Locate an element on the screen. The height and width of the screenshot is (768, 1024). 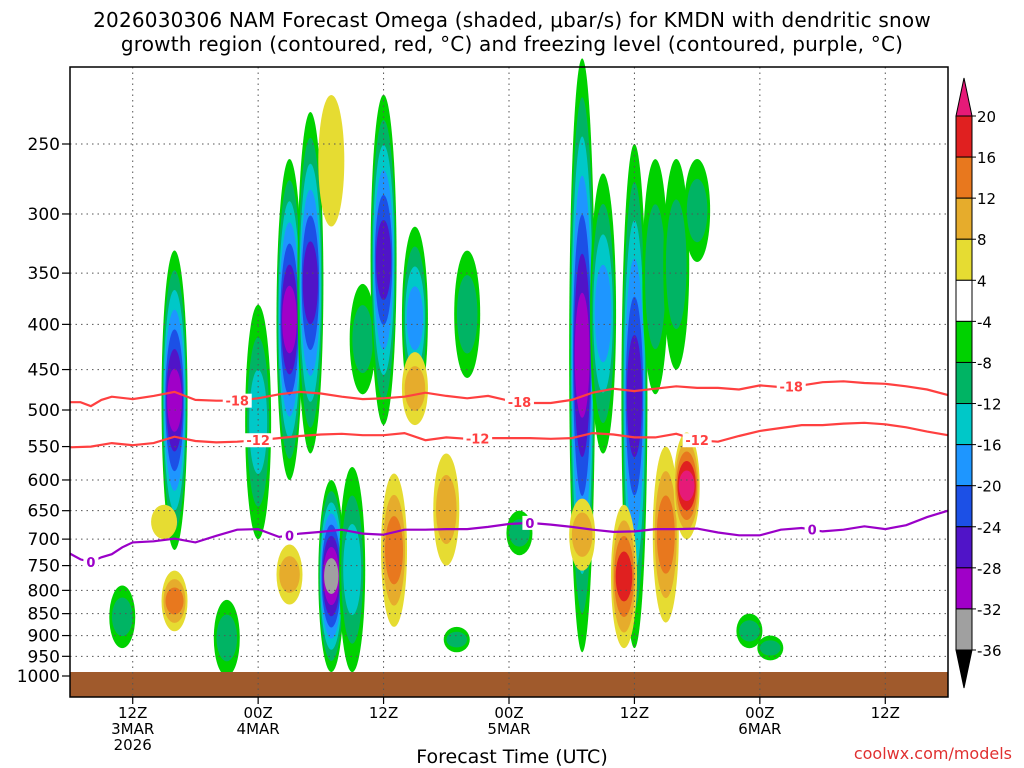
omega-contour-5--12 is located at coordinates (258, 422).